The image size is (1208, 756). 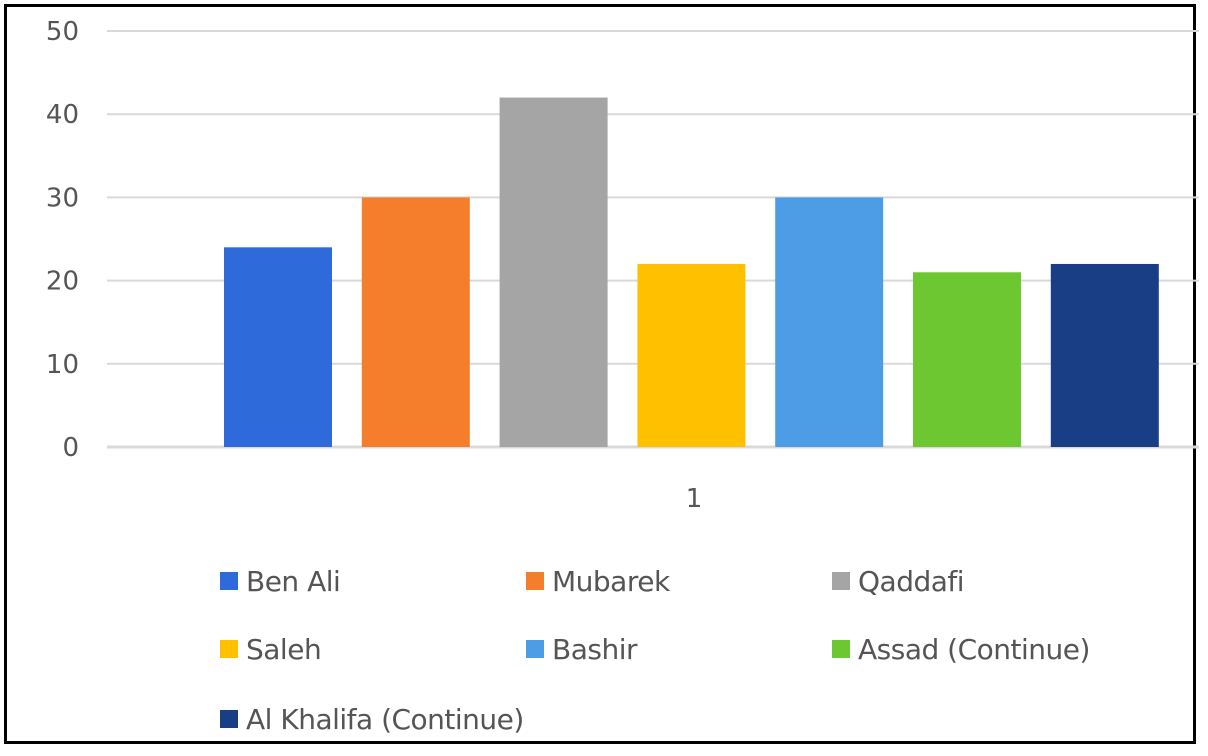 What do you see at coordinates (1104, 355) in the screenshot?
I see `bar-al-khalifa-continue` at bounding box center [1104, 355].